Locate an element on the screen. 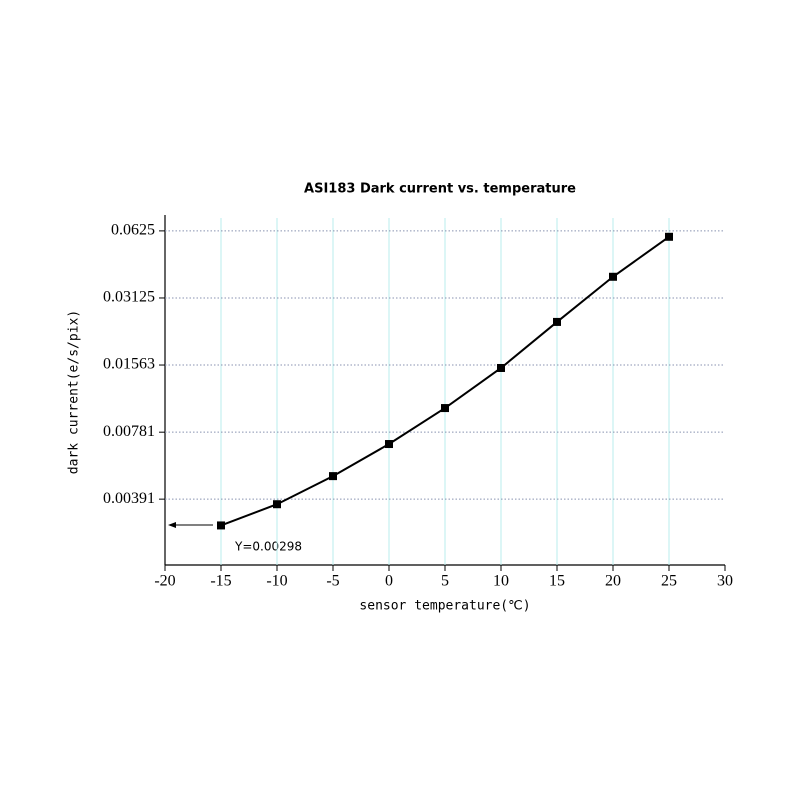  x-tick-label: 10 is located at coordinates (501, 581).